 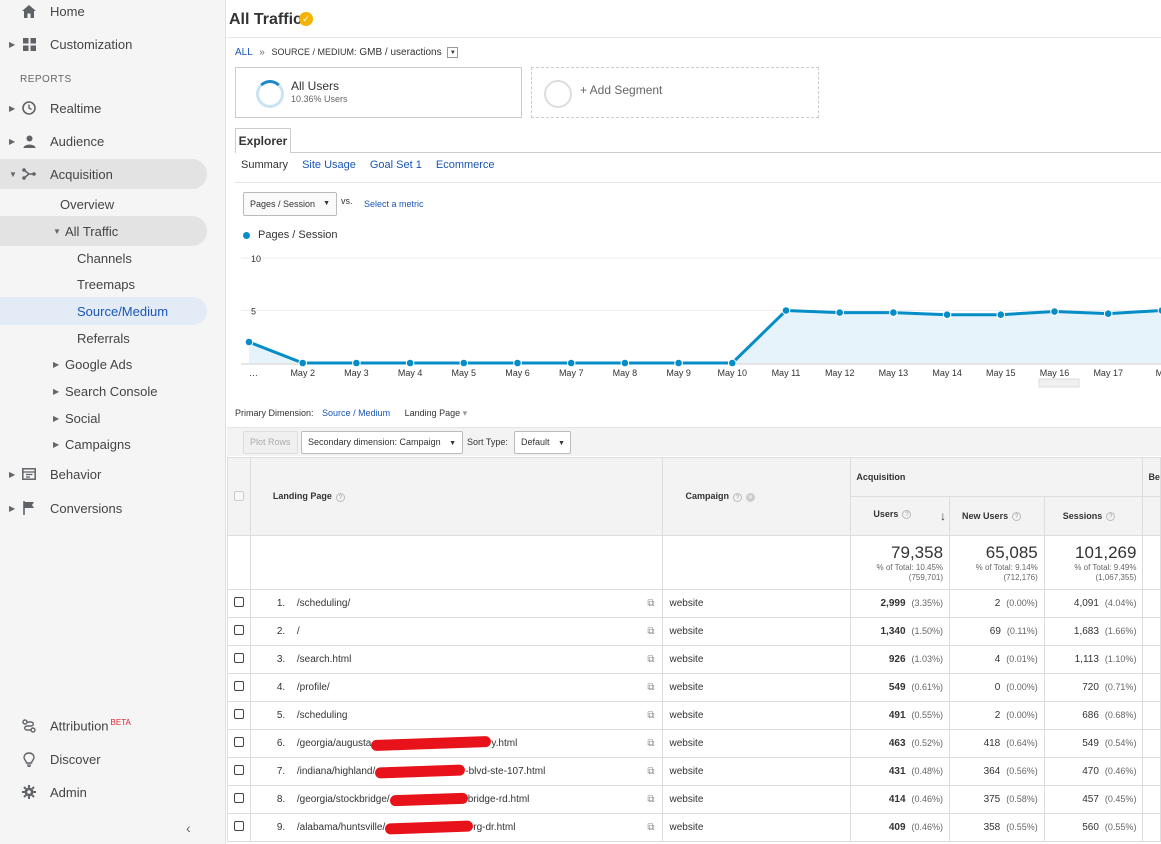 What do you see at coordinates (113, 418) in the screenshot?
I see `nav-social: ▶ Social` at bounding box center [113, 418].